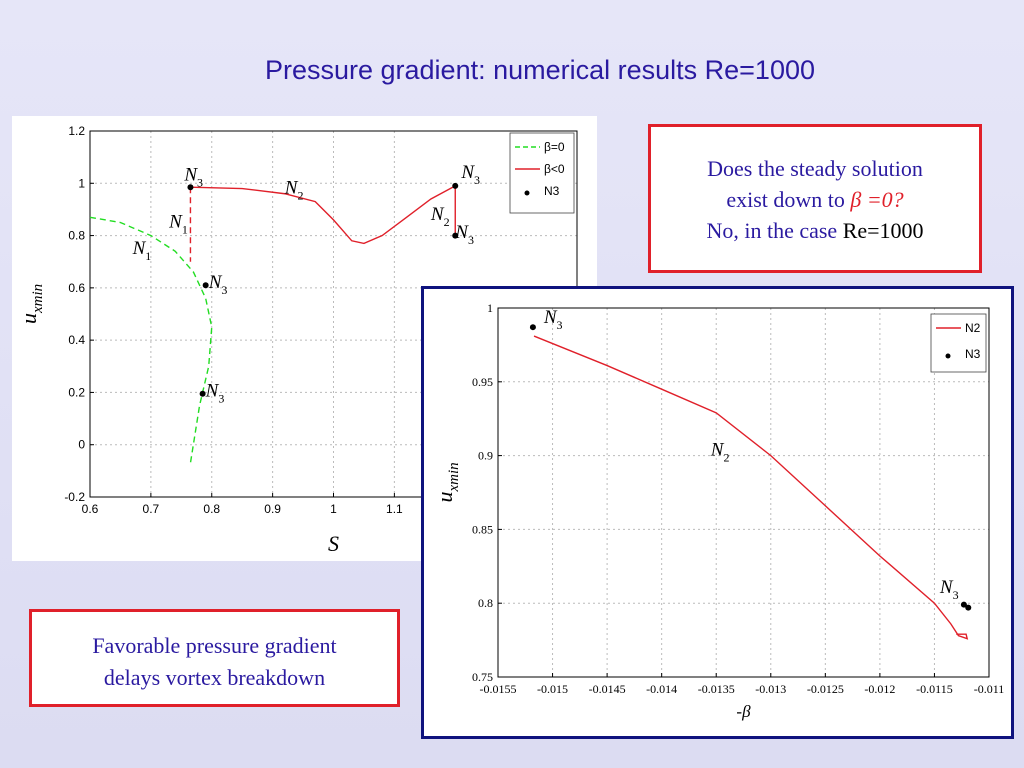 The height and width of the screenshot is (768, 1024). I want to click on legend-entry-1: β<0, so click(554, 169).